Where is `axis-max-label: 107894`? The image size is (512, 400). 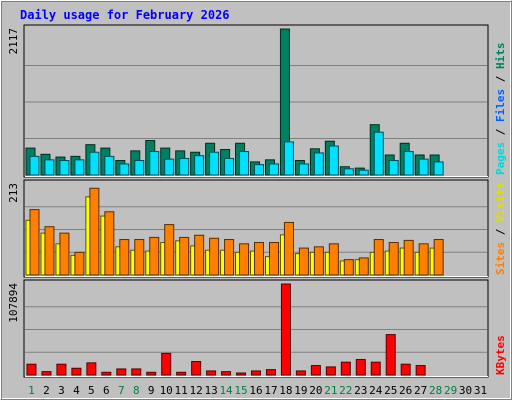
axis-max-label: 107894 is located at coordinates (13, 303).